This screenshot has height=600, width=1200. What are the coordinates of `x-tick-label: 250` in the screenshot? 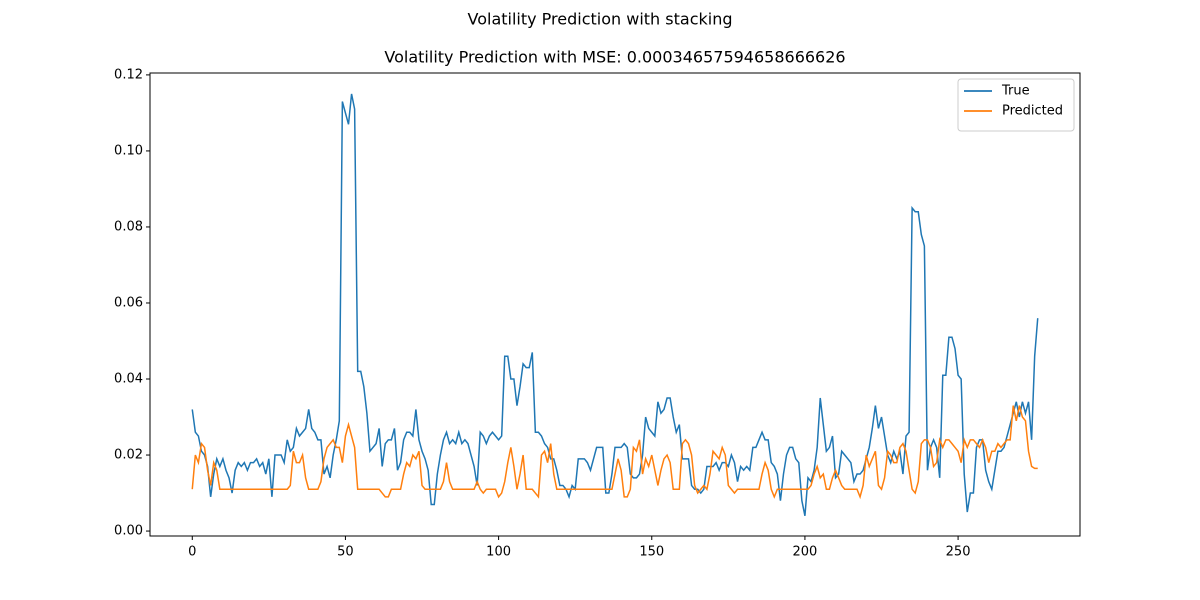 It's located at (958, 552).